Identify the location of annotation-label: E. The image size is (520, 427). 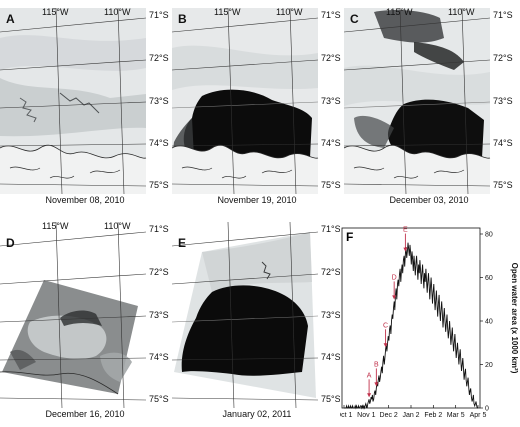
(405, 230).